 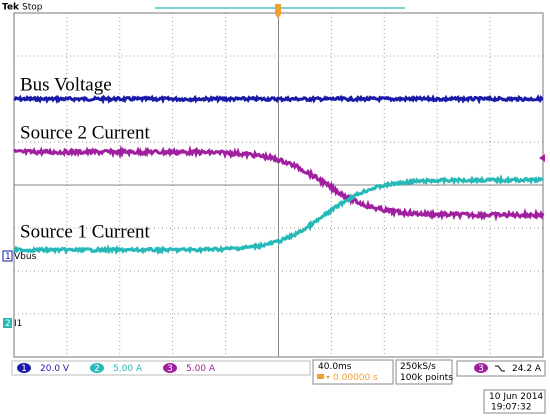 I want to click on trigger-position-marker, so click(x=278, y=11).